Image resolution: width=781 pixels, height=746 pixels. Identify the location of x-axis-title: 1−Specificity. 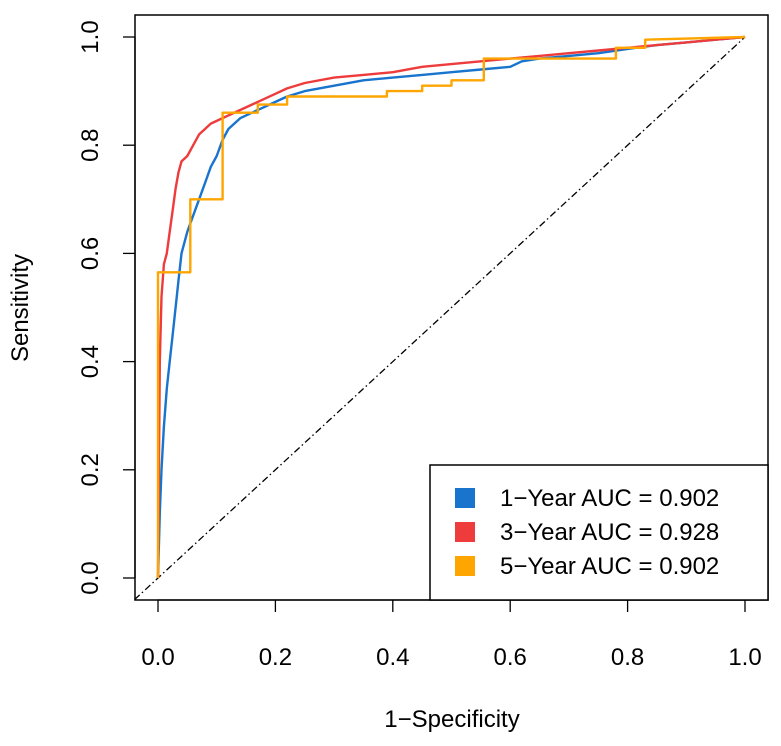
(451, 719).